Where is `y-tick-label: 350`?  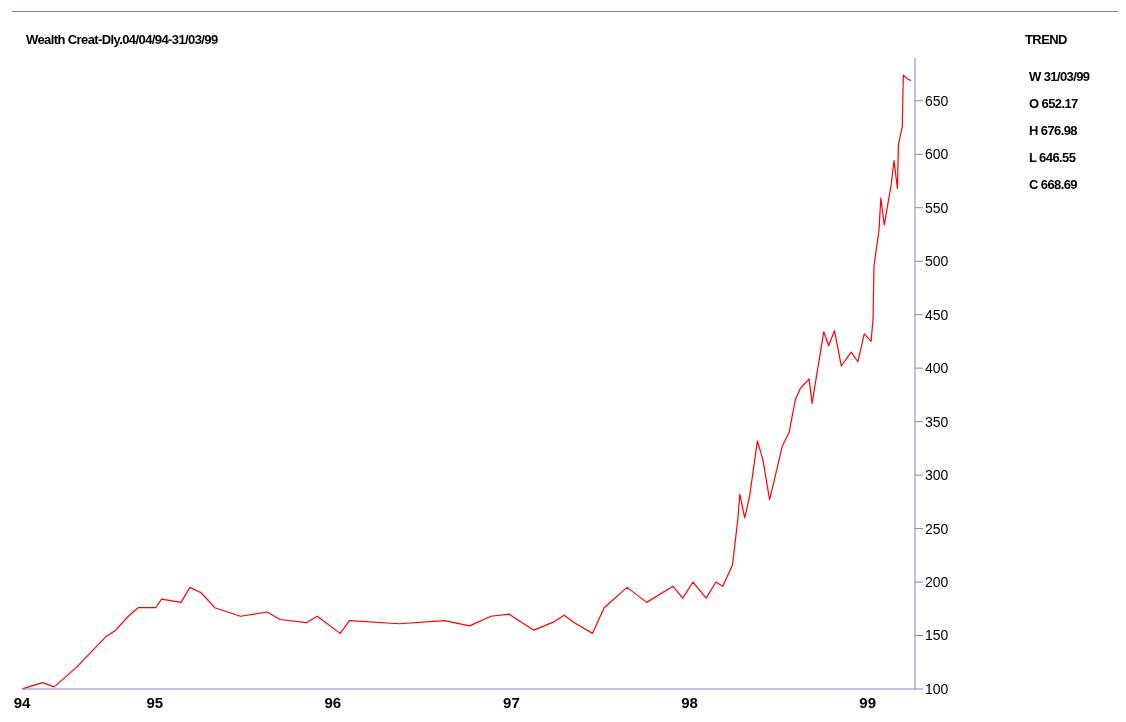 y-tick-label: 350 is located at coordinates (937, 421).